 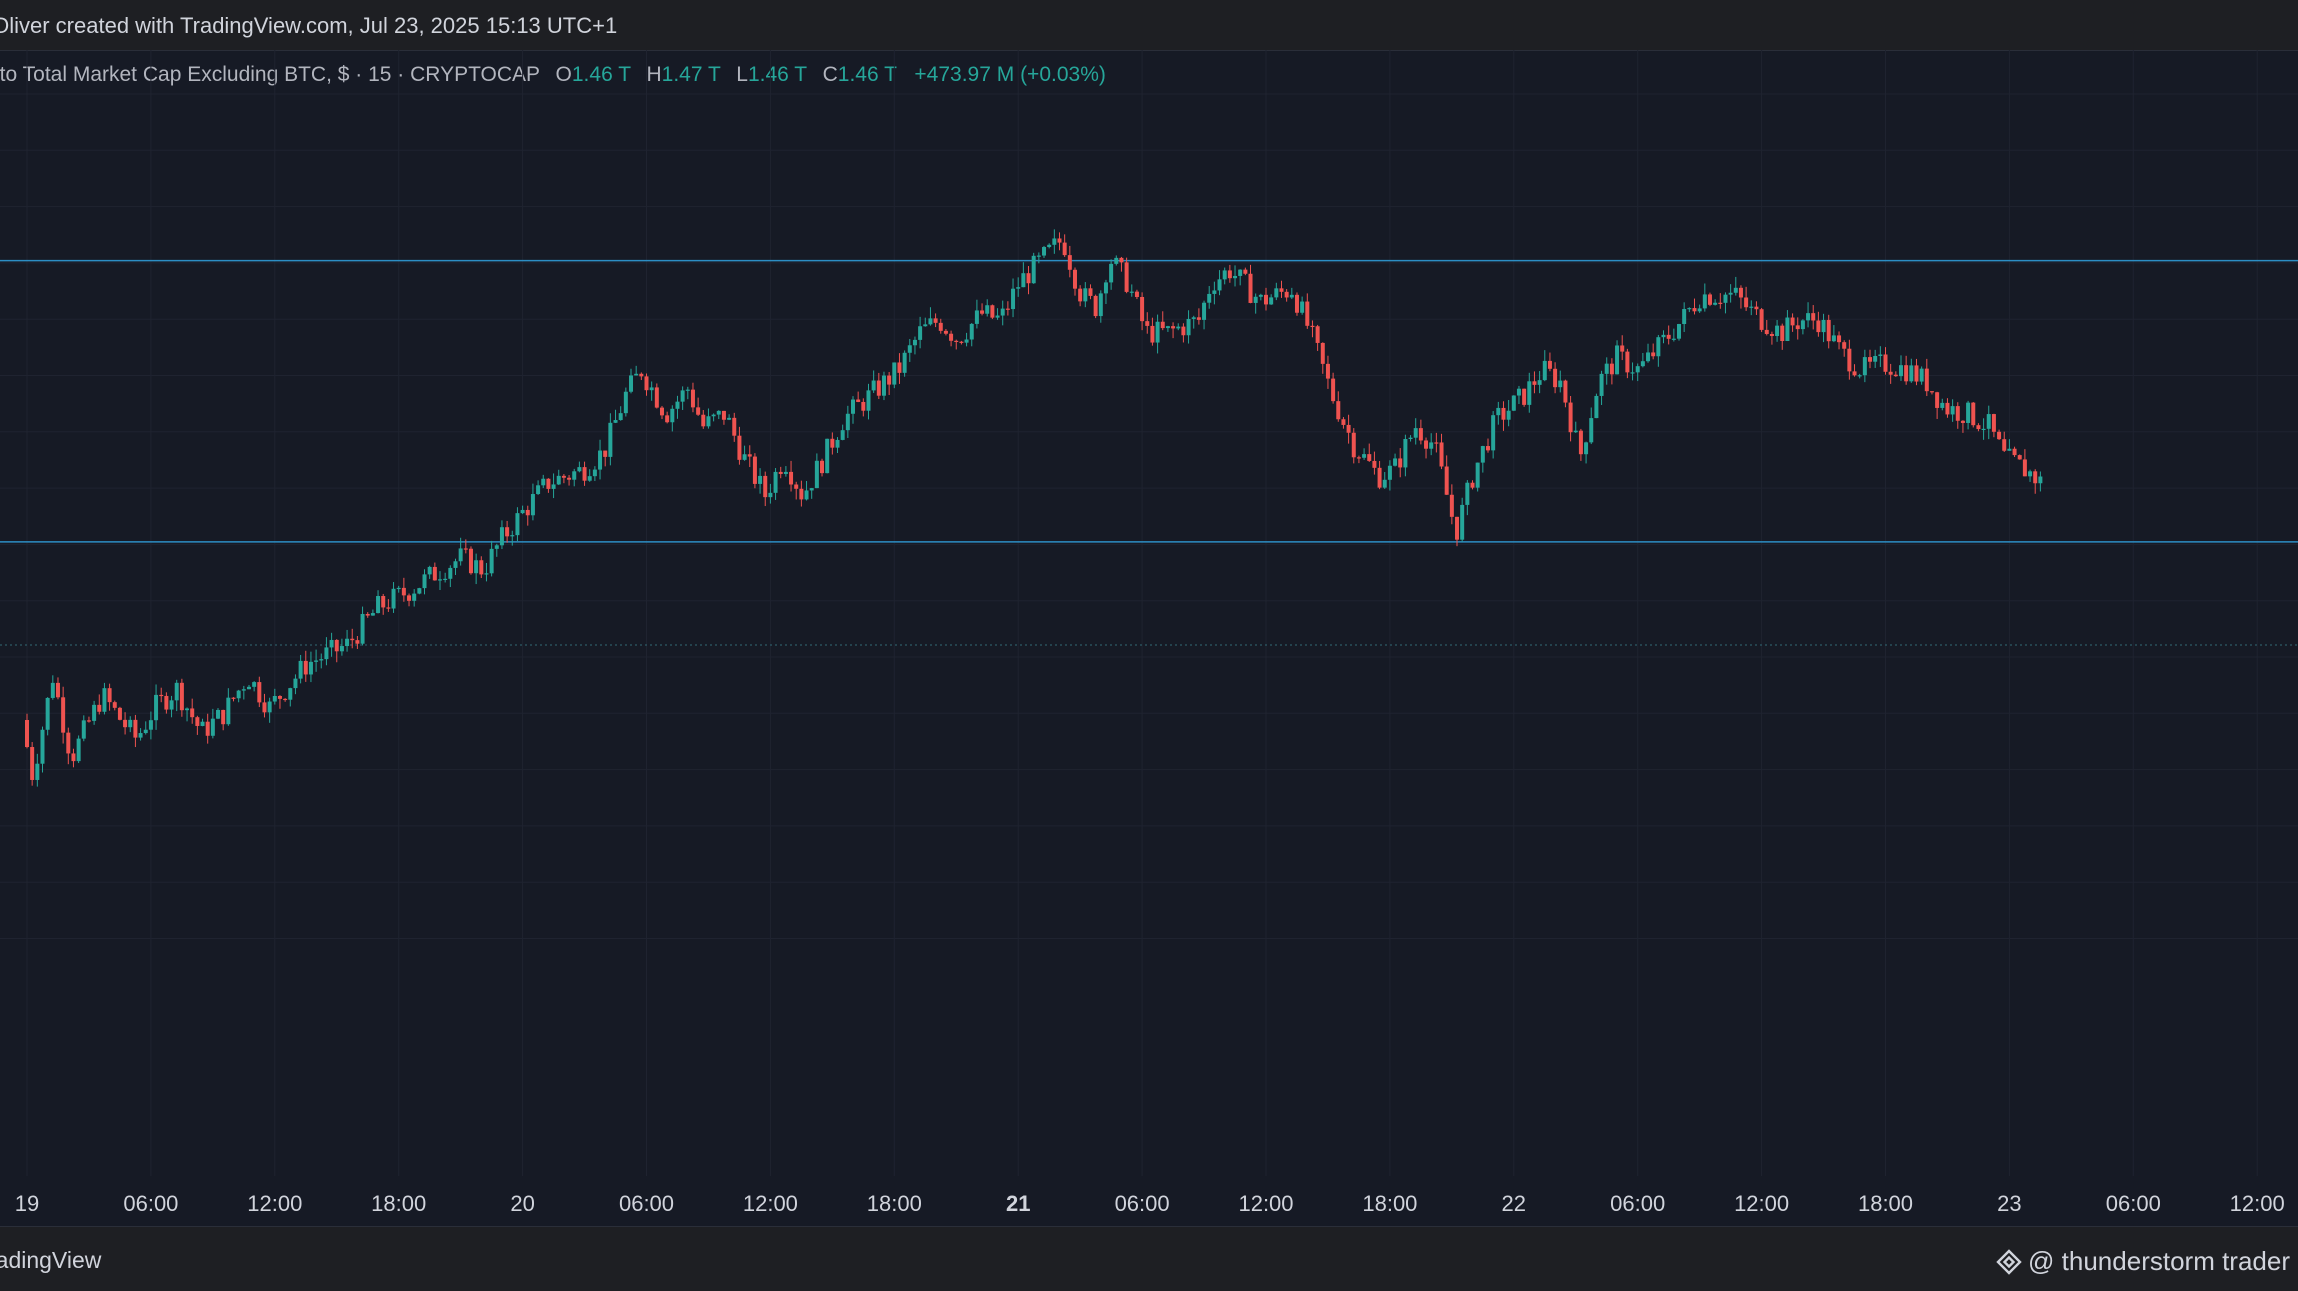 I want to click on author-tag: @ thunderstorm trader, so click(x=2143, y=1261).